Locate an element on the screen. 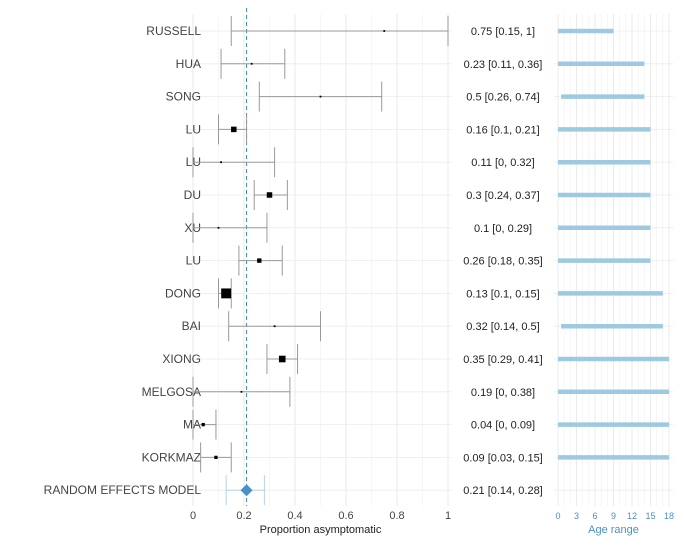  study-row: BAI 0.32 [0.14, 0.5] is located at coordinates (422, 326).